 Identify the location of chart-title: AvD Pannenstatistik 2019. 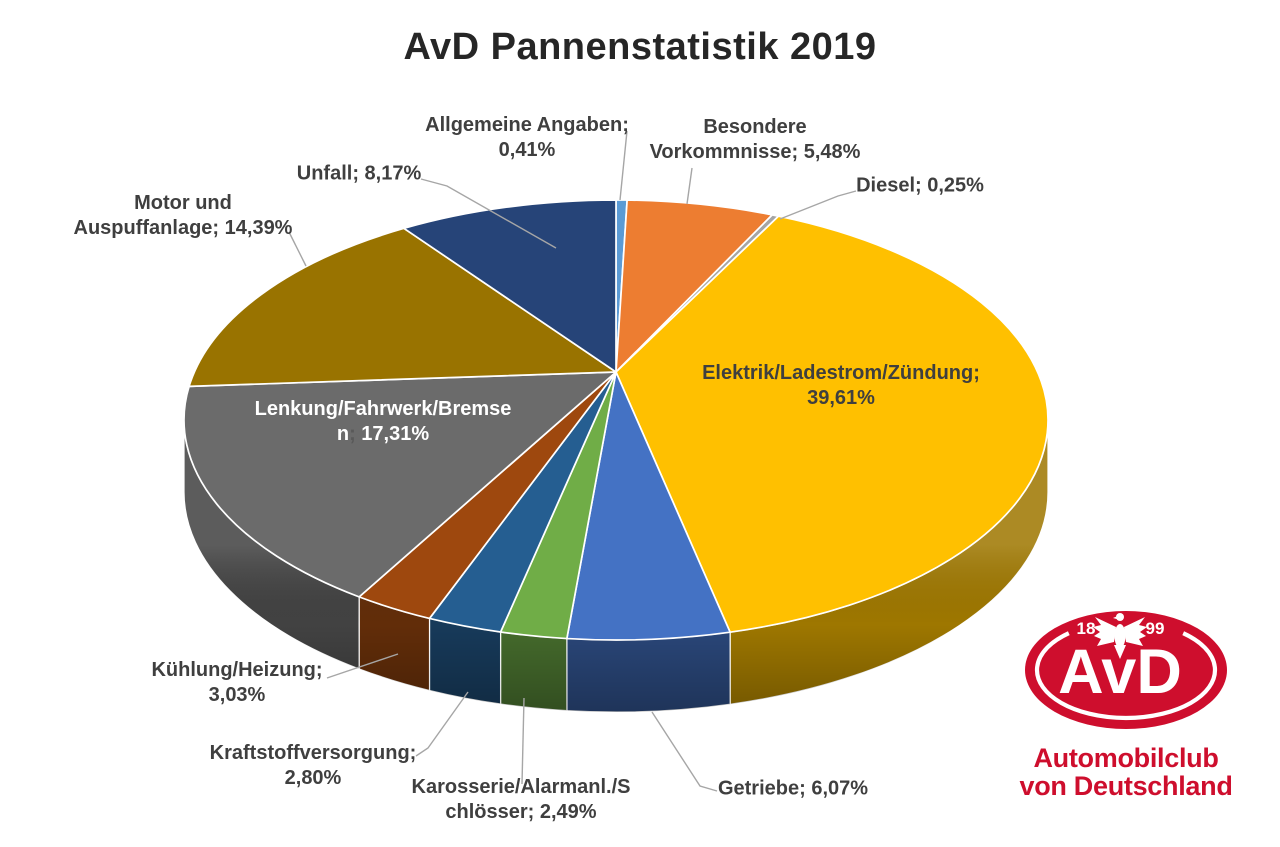
(640, 47).